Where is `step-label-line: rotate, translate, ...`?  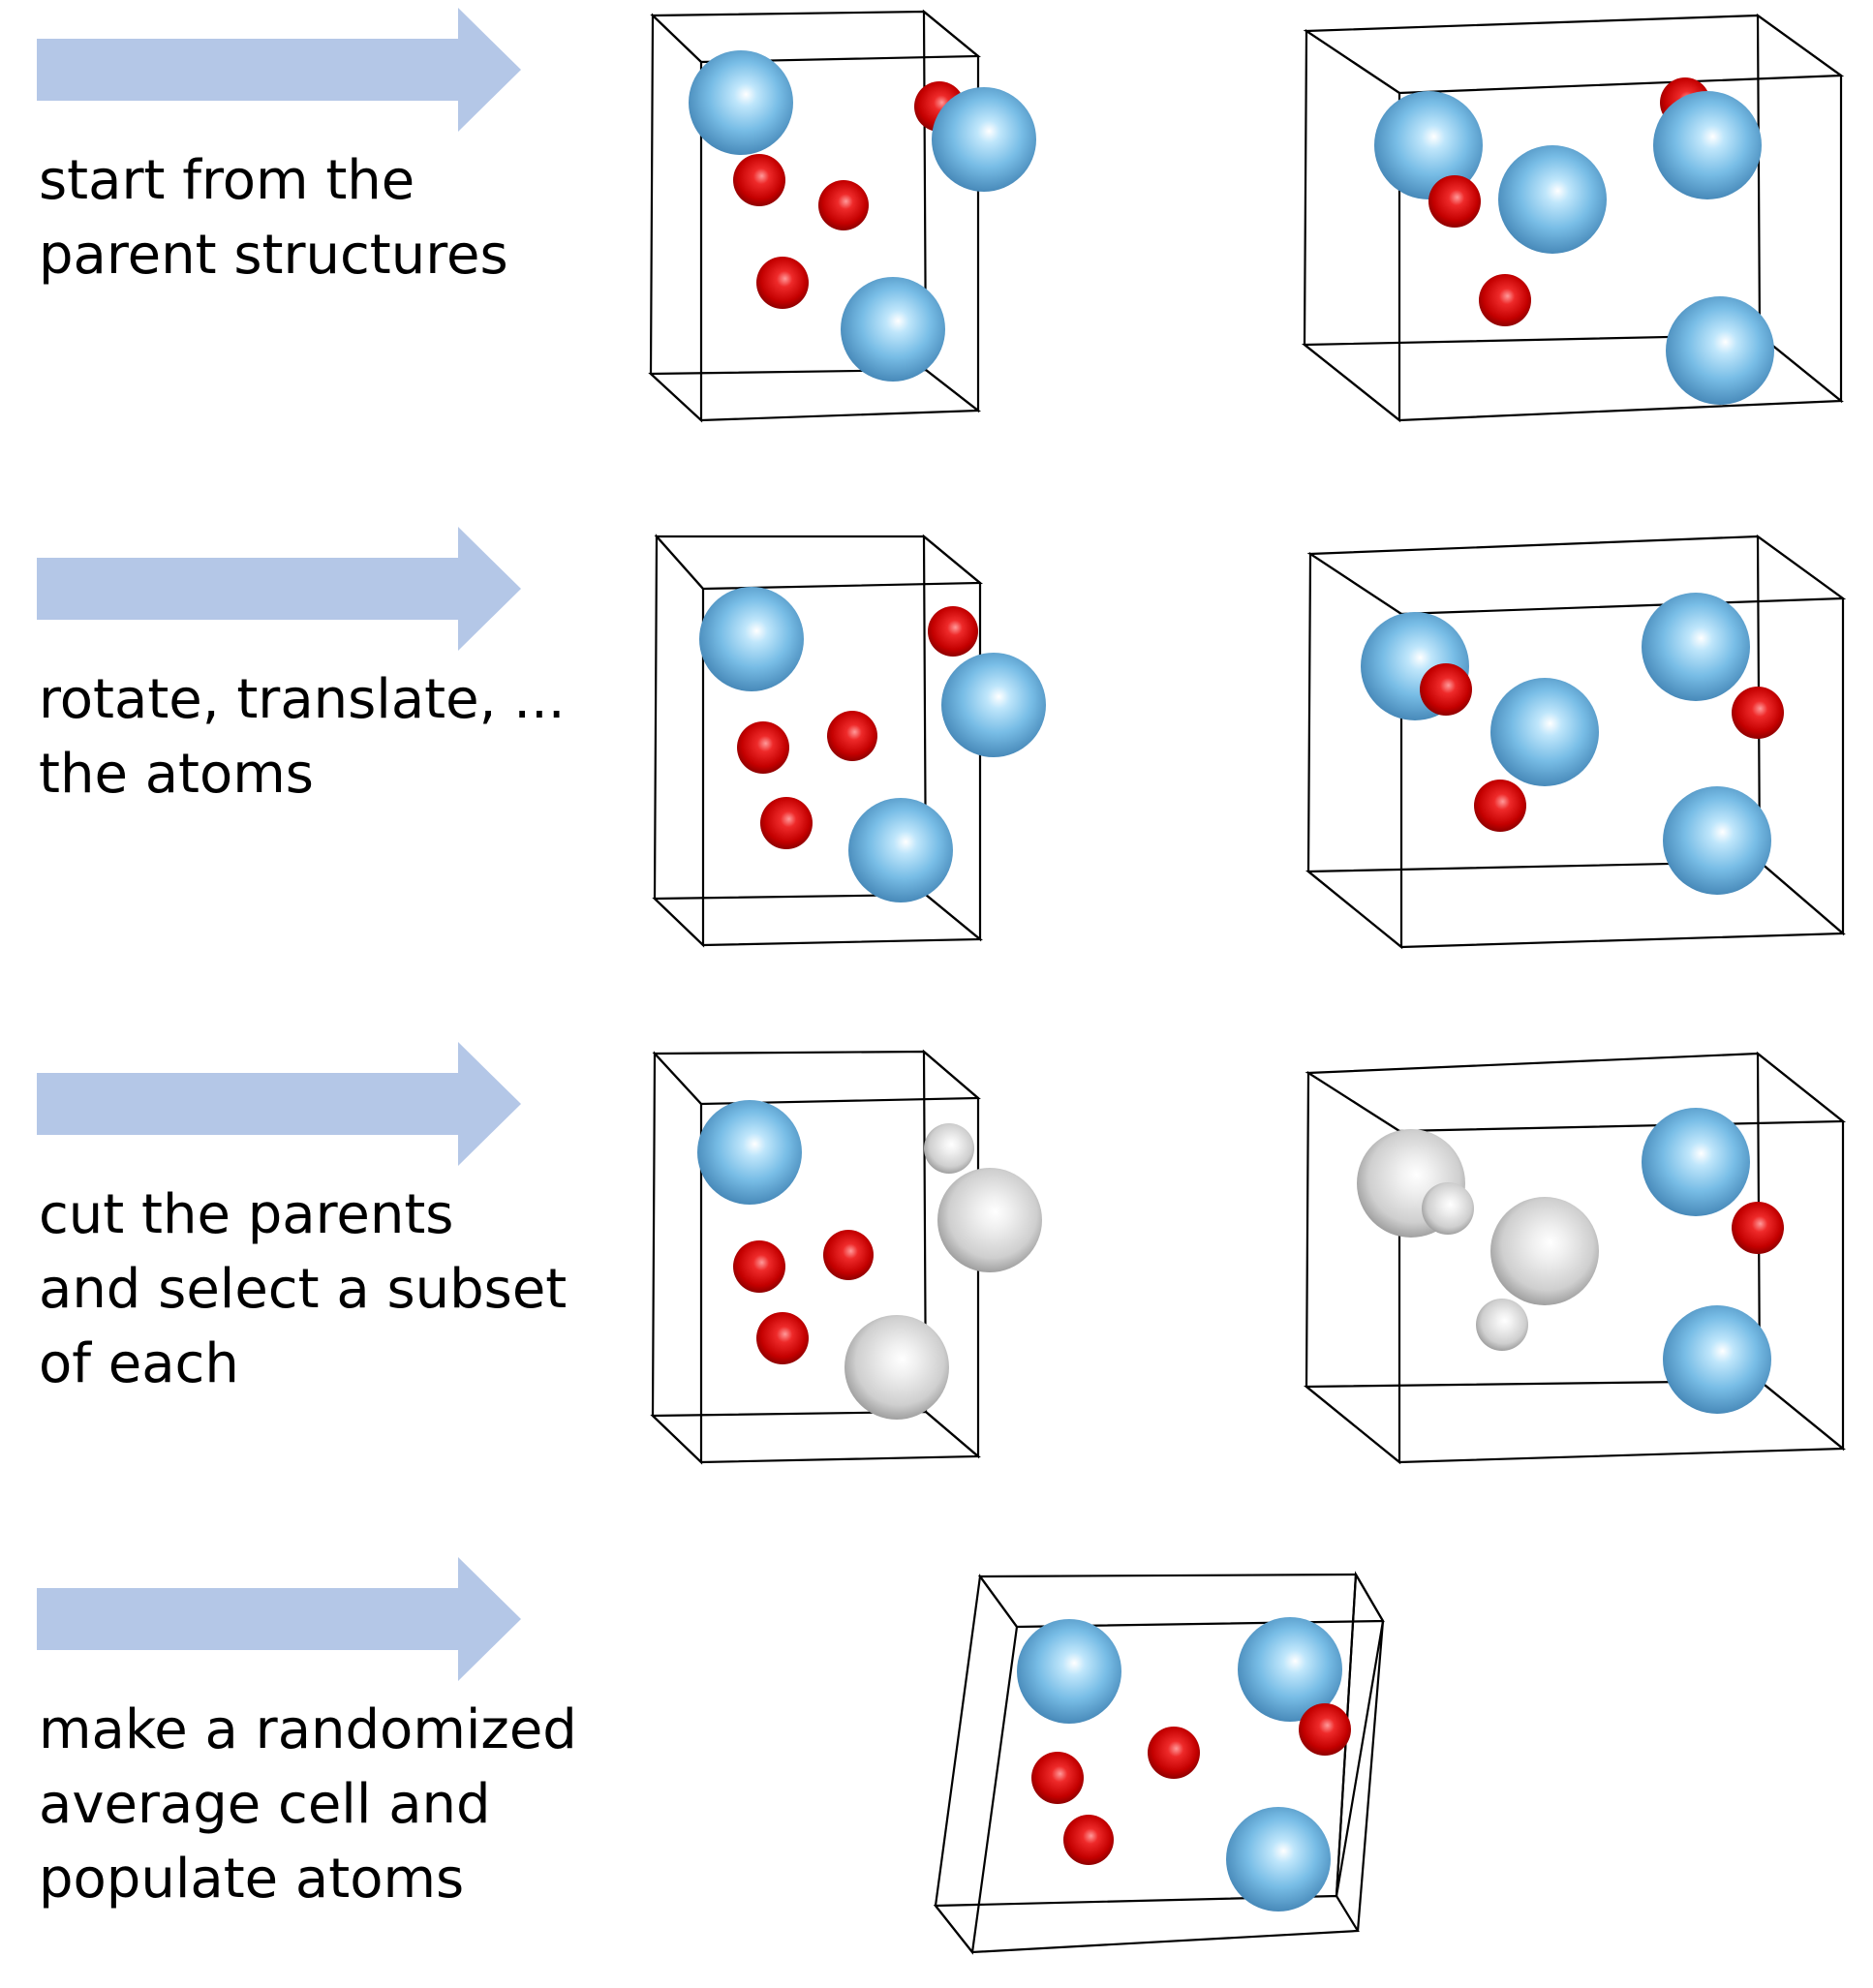 step-label-line: rotate, translate, ... is located at coordinates (302, 699).